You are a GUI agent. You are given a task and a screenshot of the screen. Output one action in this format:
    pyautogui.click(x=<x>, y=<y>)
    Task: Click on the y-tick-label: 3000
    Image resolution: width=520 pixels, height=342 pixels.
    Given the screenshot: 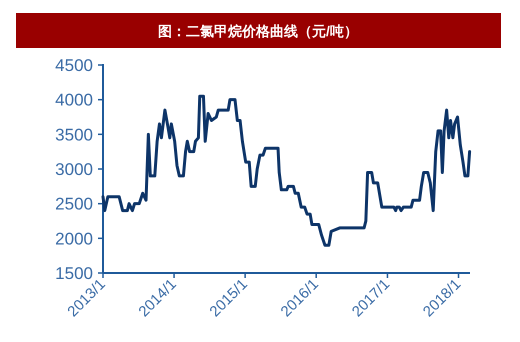 What is the action you would take?
    pyautogui.click(x=74, y=169)
    